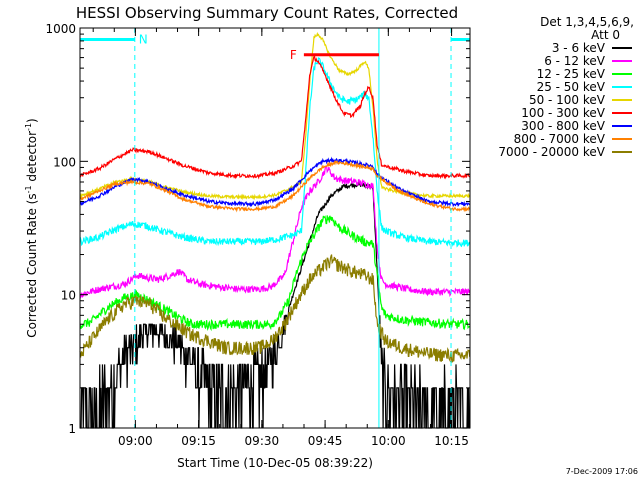  What do you see at coordinates (605, 35) in the screenshot?
I see `legend-header-line2: Att 0` at bounding box center [605, 35].